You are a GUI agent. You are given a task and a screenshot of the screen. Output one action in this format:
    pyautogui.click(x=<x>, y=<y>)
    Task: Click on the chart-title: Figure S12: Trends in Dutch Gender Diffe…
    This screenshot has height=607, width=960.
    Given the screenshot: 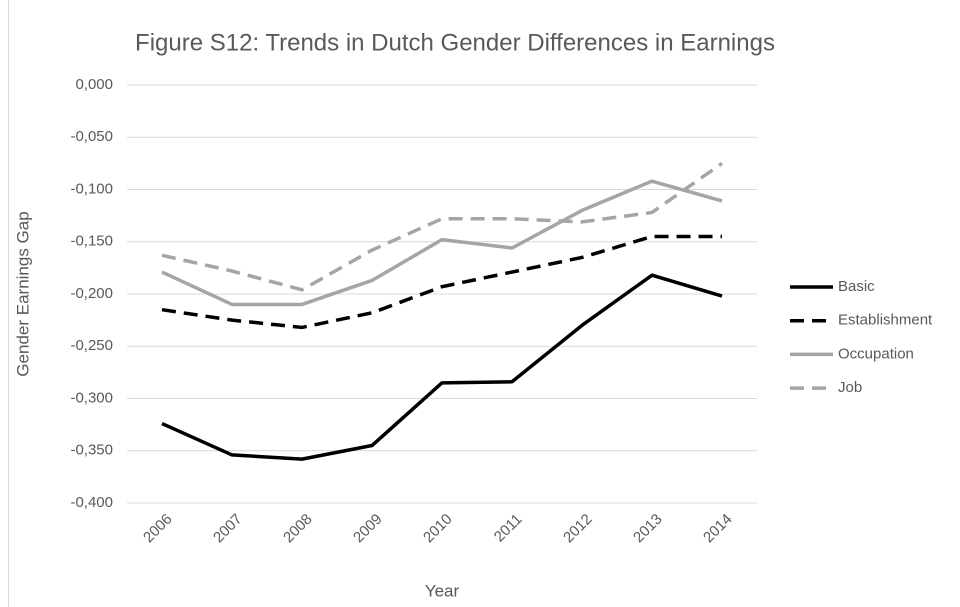 What is the action you would take?
    pyautogui.click(x=455, y=42)
    